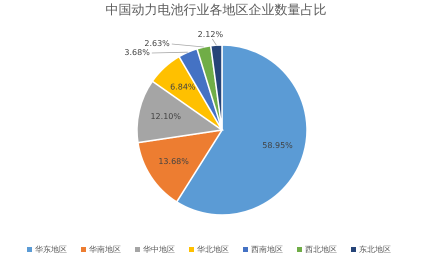  Describe the element at coordinates (213, 249) in the screenshot. I see `legend-label: 华北地区` at that location.